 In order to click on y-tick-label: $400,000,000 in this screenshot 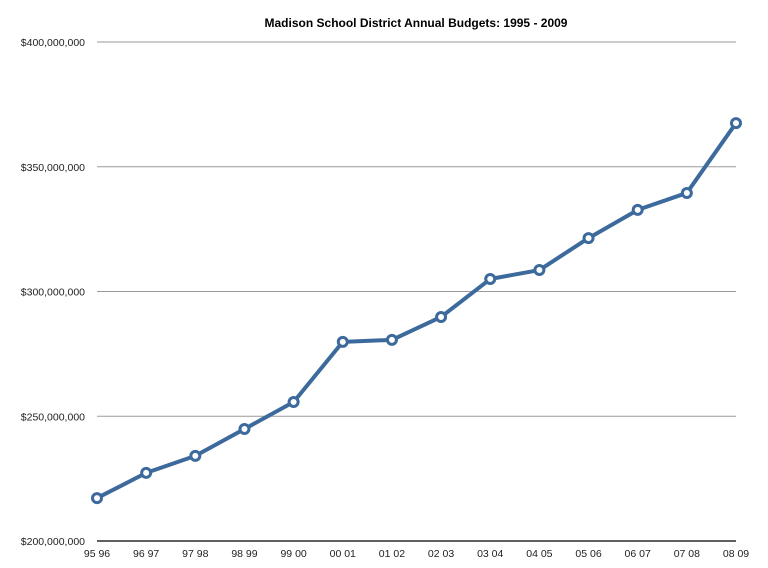, I will do `click(53, 43)`.